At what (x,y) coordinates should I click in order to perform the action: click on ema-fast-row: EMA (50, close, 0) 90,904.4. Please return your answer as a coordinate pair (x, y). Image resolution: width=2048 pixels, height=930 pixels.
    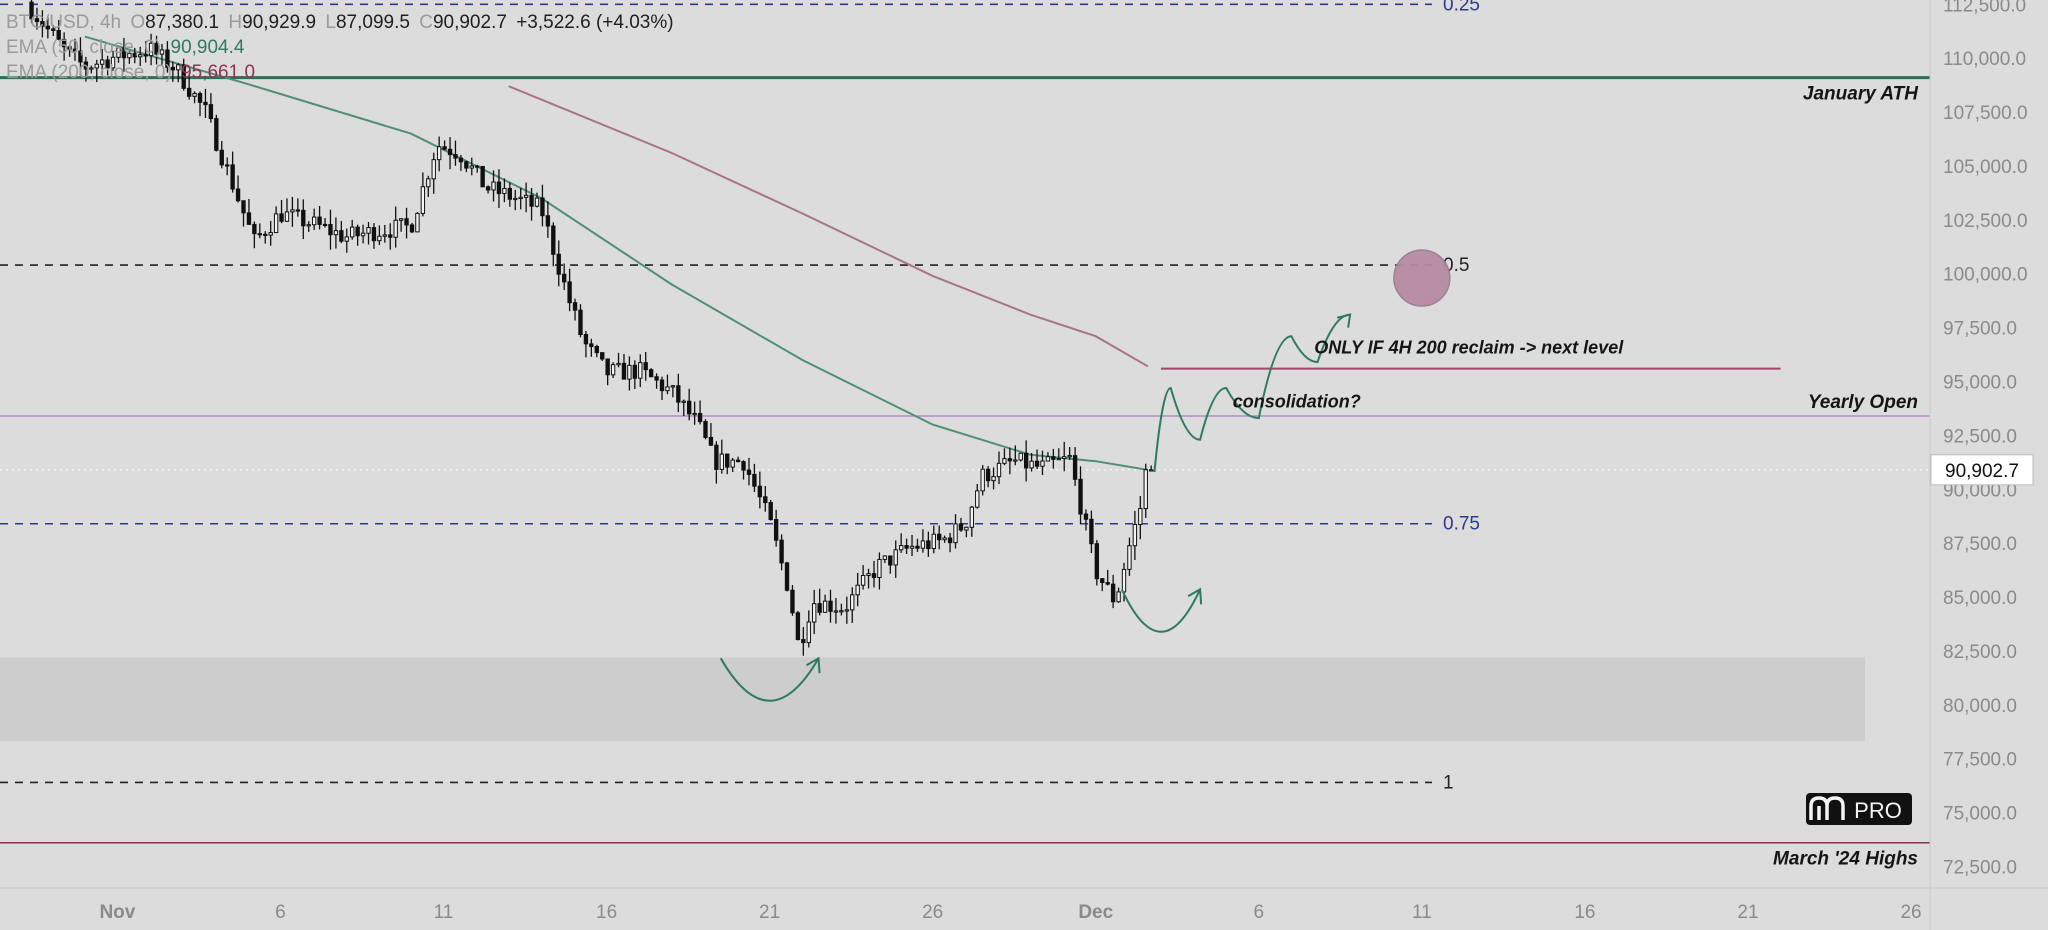
    Looking at the image, I should click on (342, 47).